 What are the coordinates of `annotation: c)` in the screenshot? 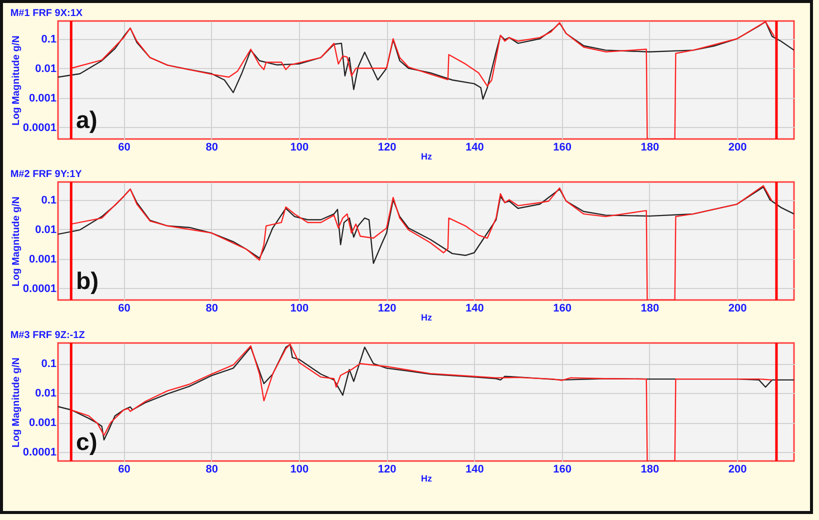 It's located at (87, 442).